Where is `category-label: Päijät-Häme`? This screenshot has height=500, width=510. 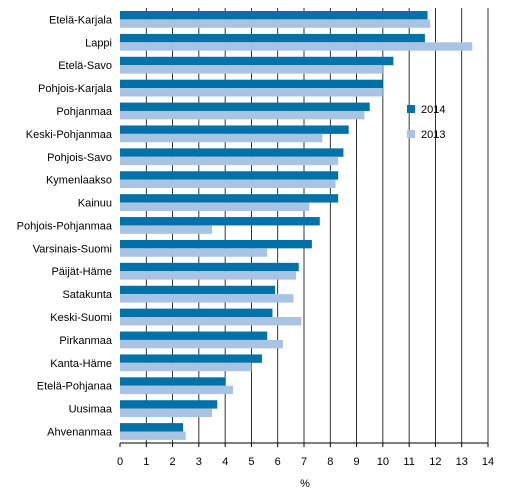 category-label: Päijät-Häme is located at coordinates (81, 272).